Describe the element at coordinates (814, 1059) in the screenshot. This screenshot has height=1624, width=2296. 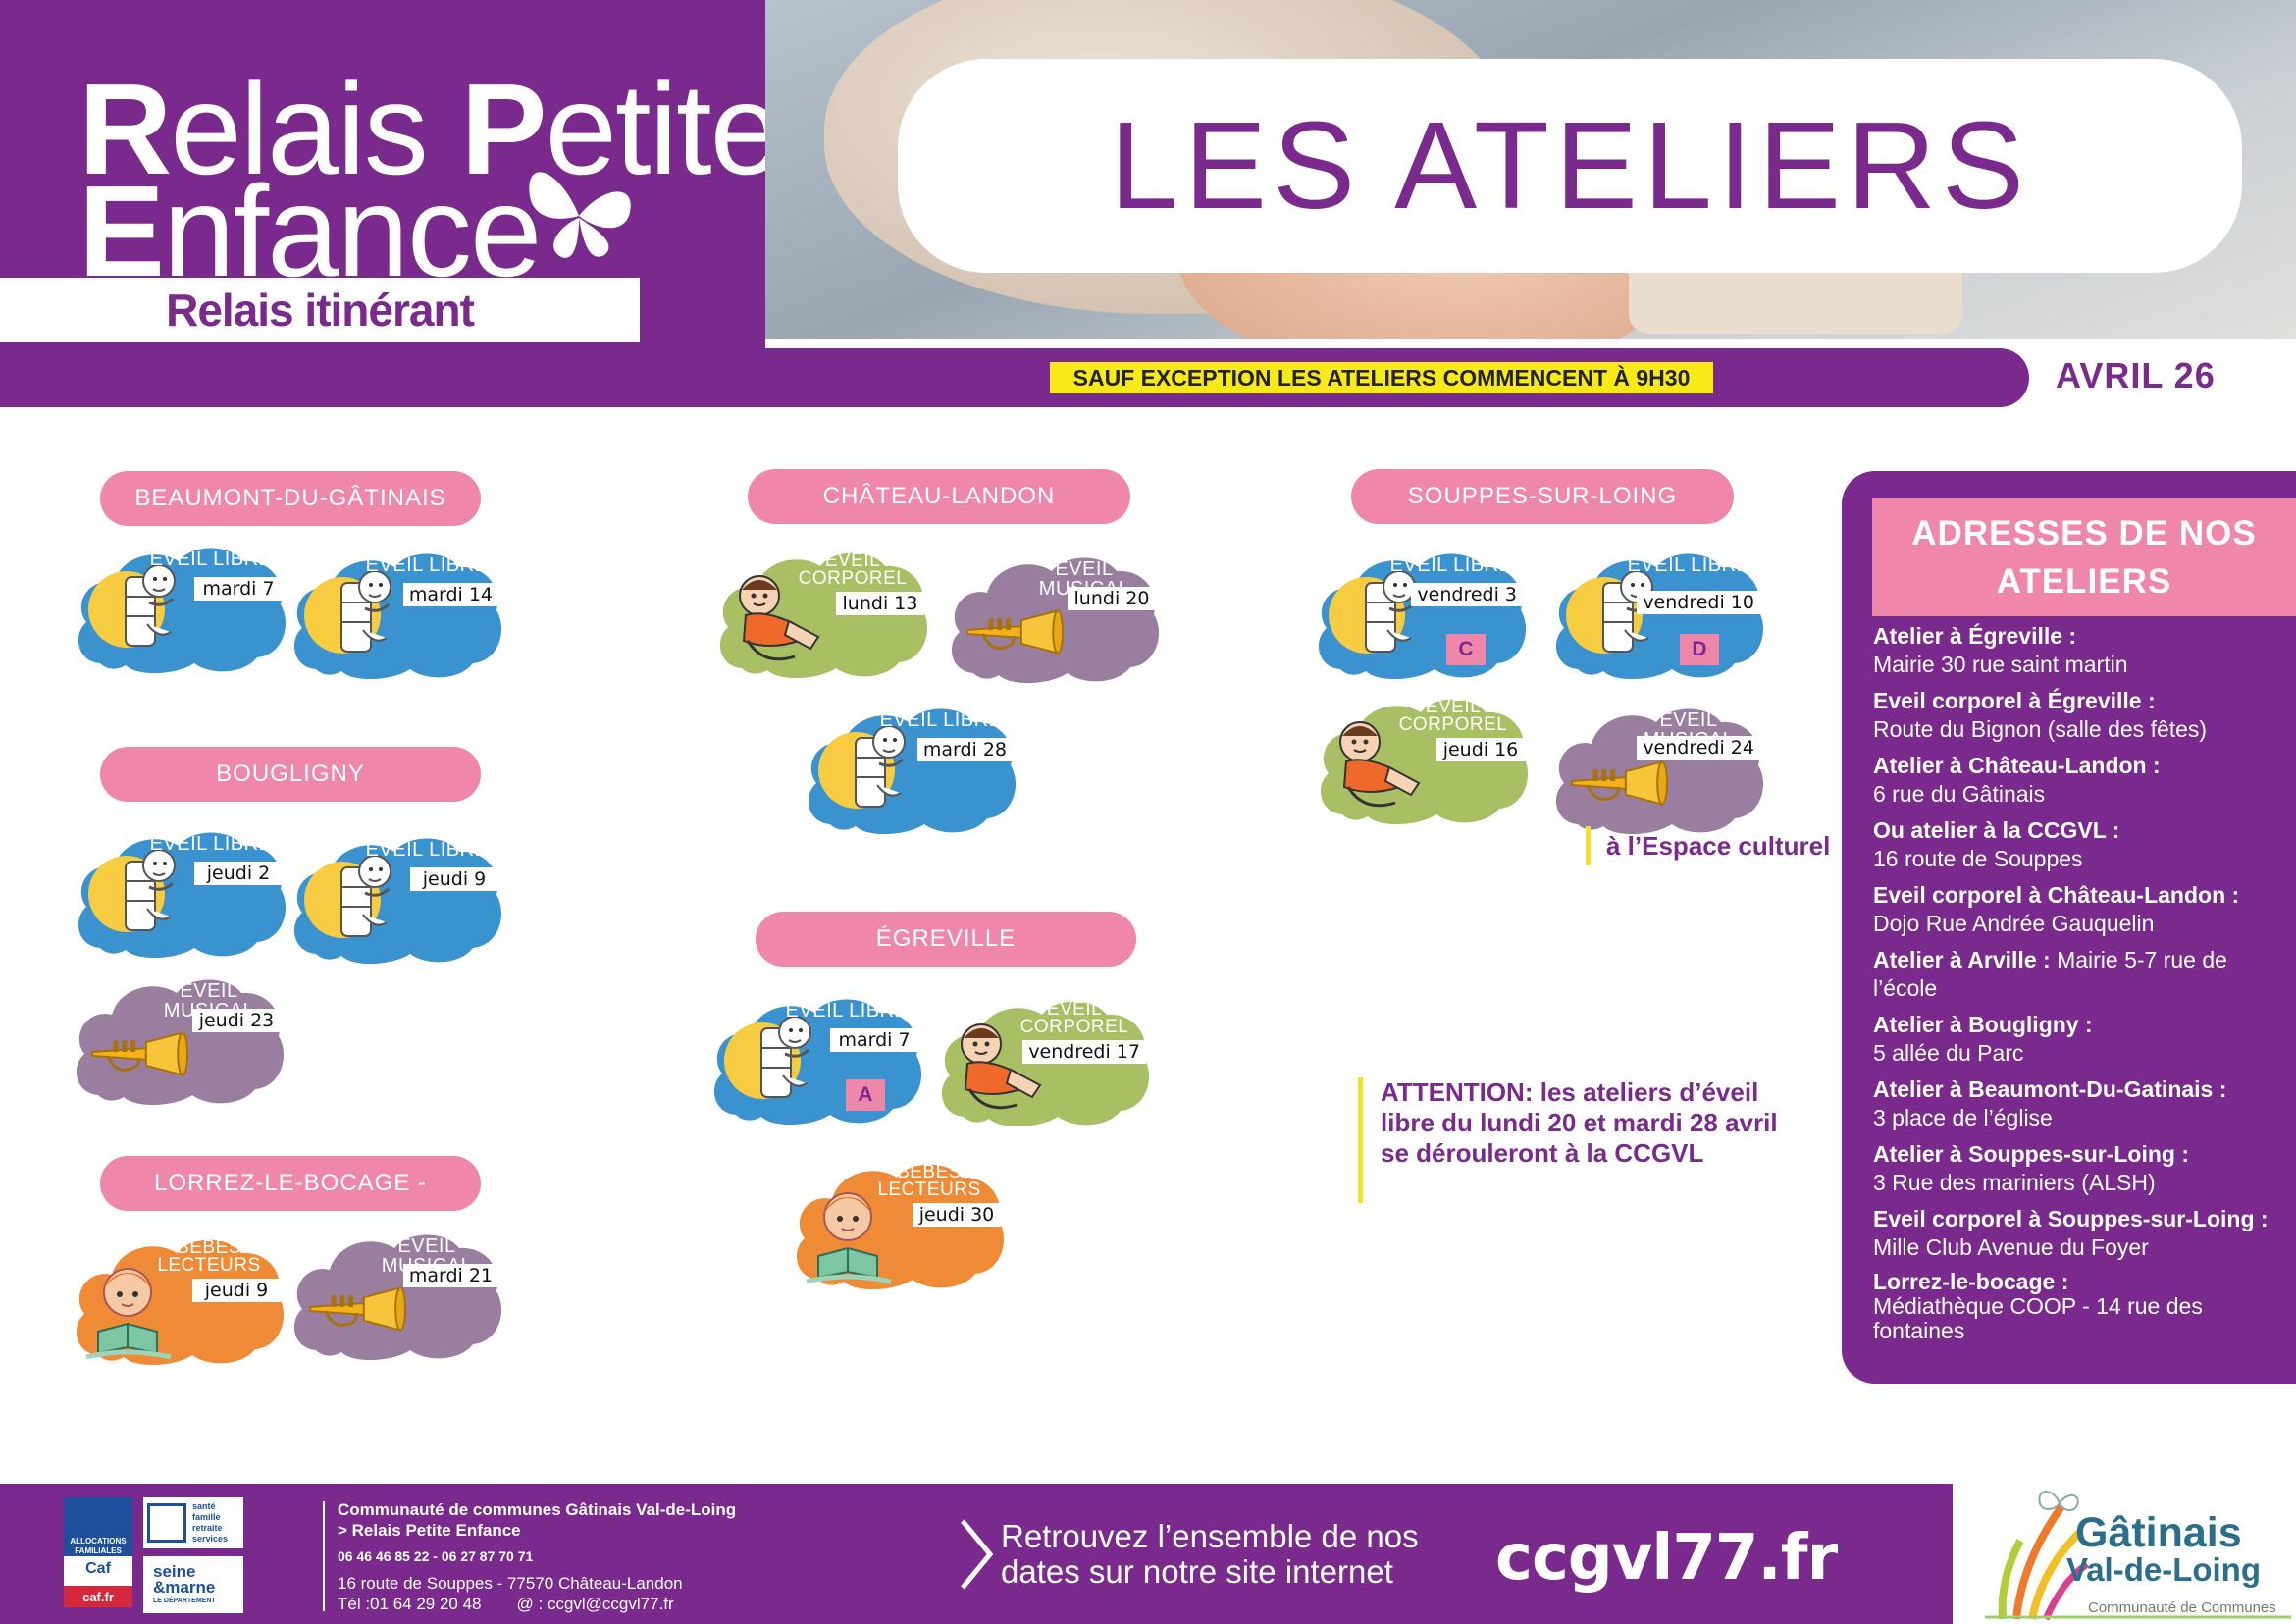
I see `activity-eveil-libre: ÉVEIL LIBRE mardi 7 A` at that location.